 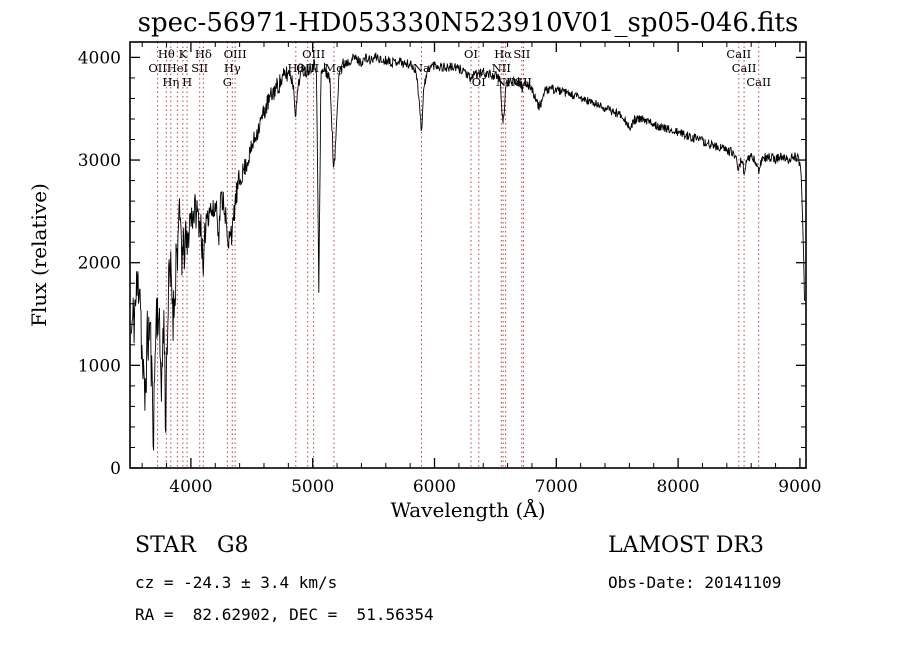 I want to click on spectral-line-label: Hδ, so click(x=203, y=54).